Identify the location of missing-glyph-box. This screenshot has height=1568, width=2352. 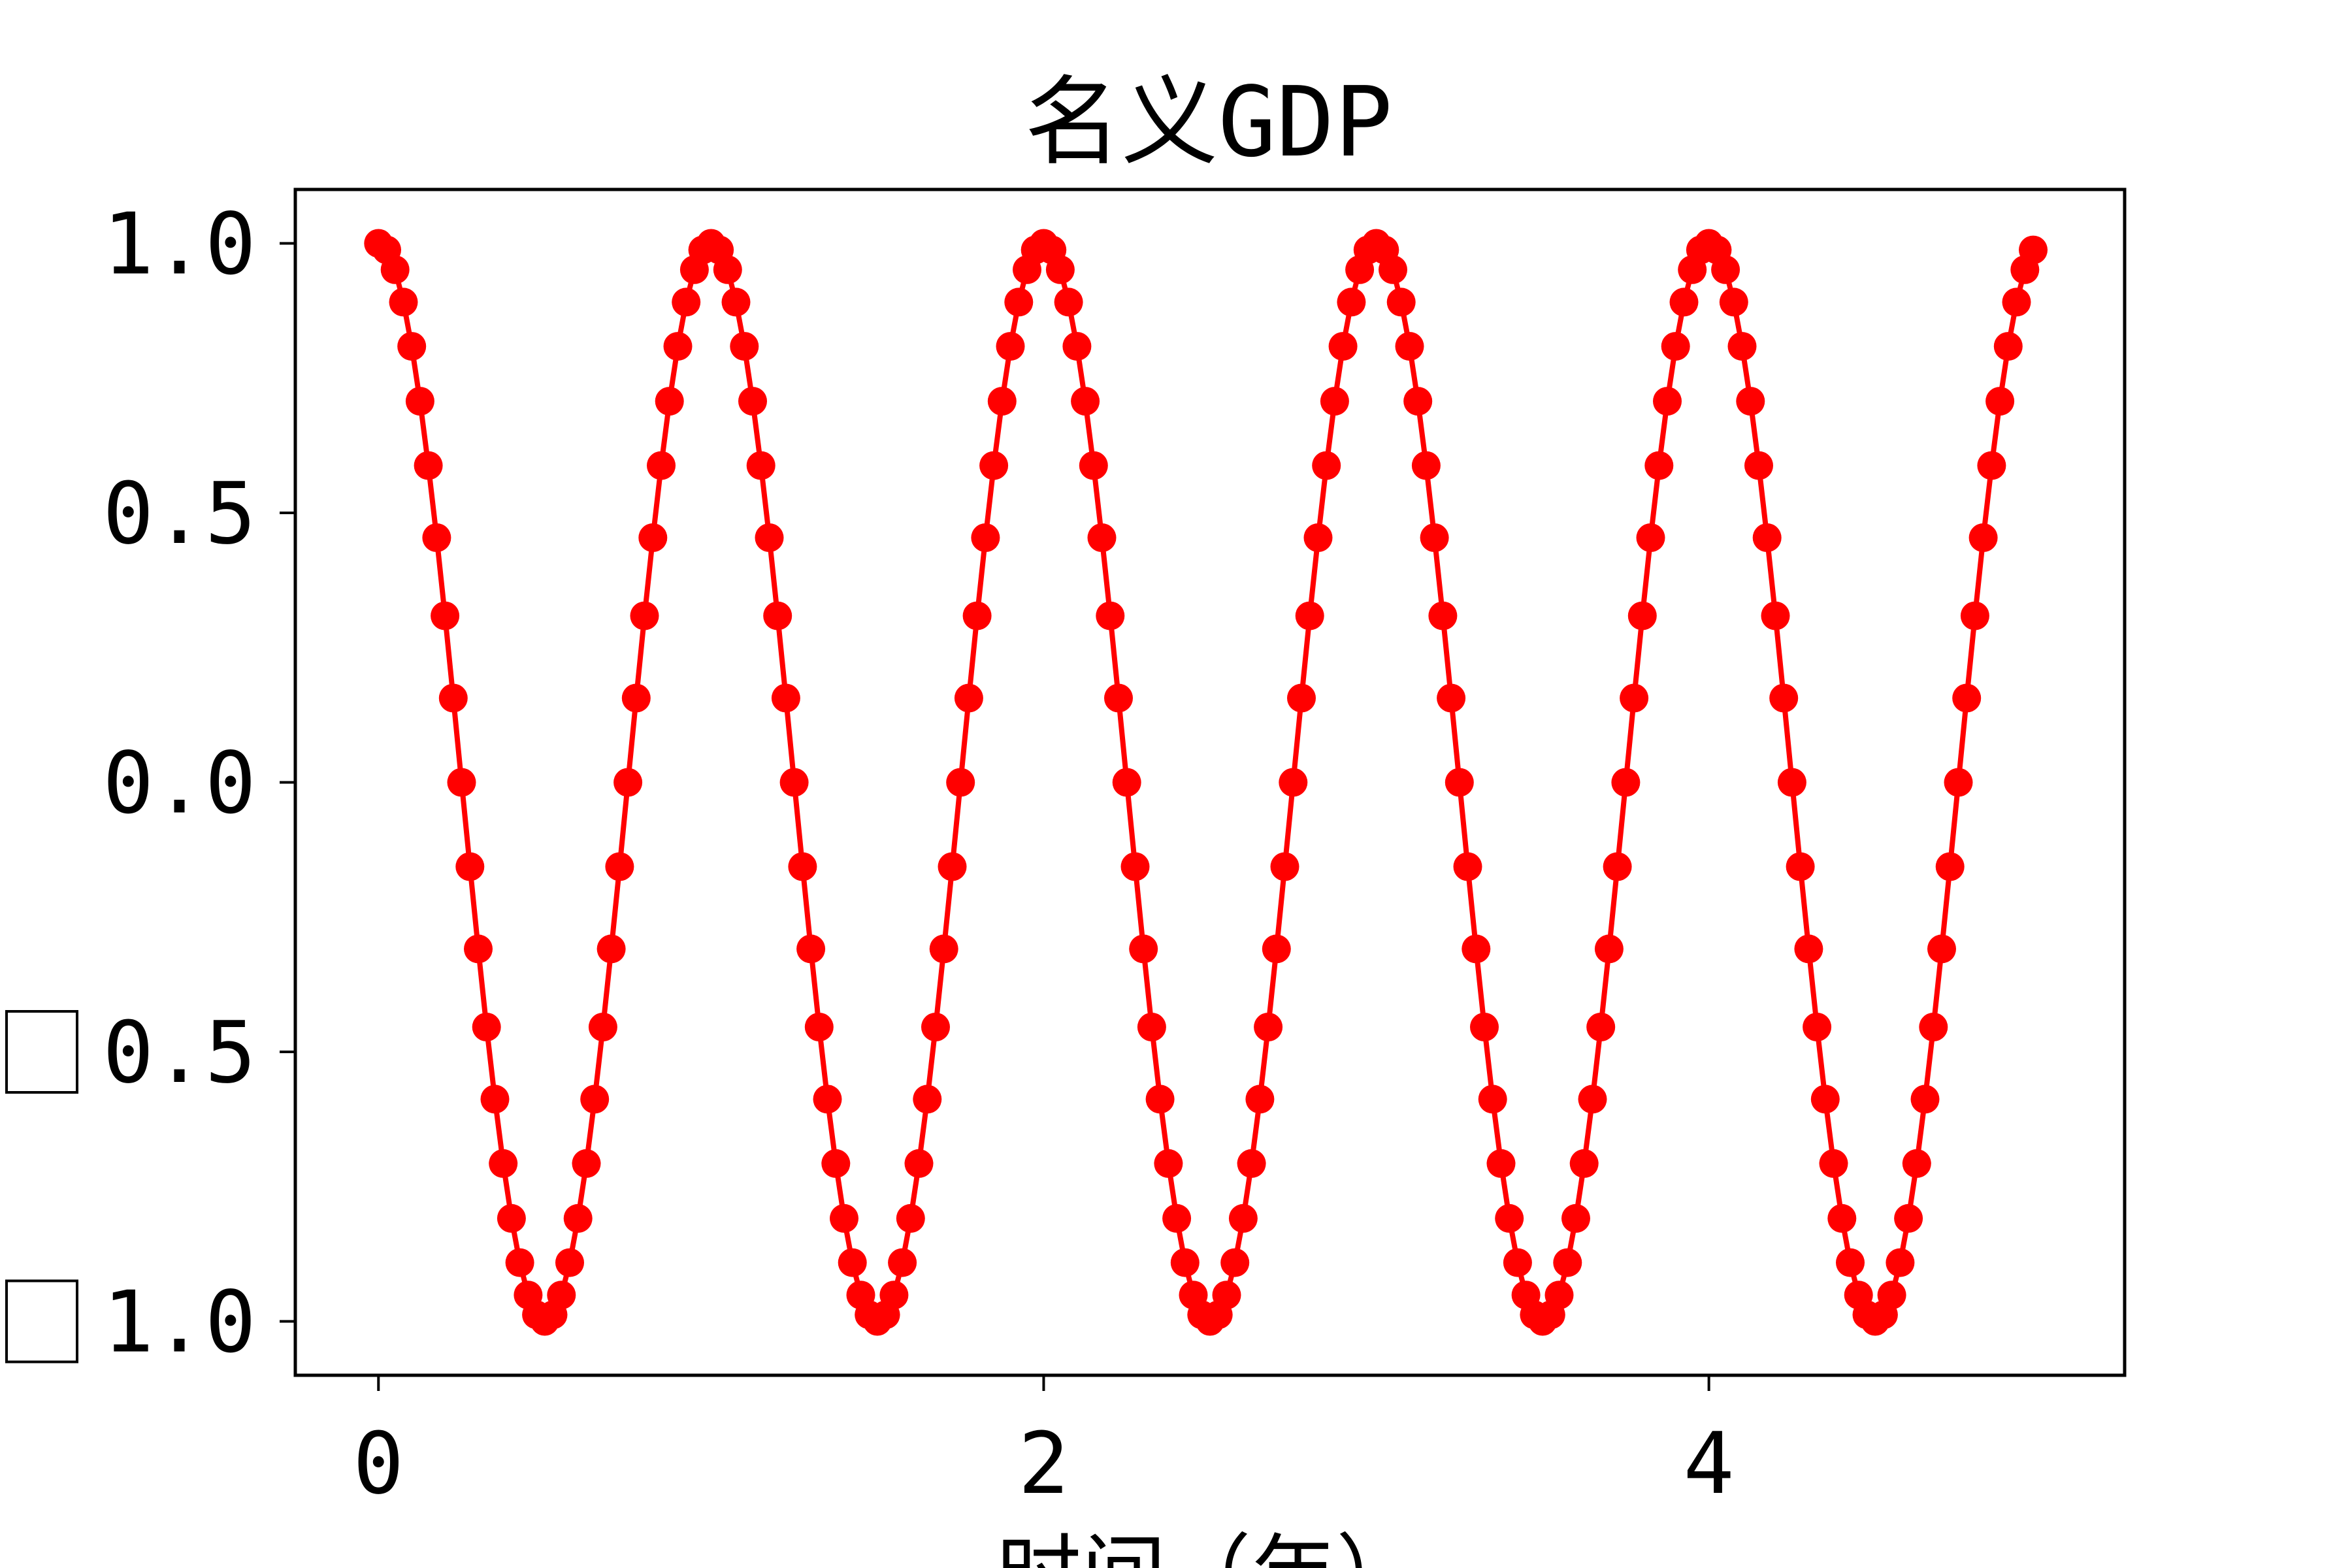
(41, 1321).